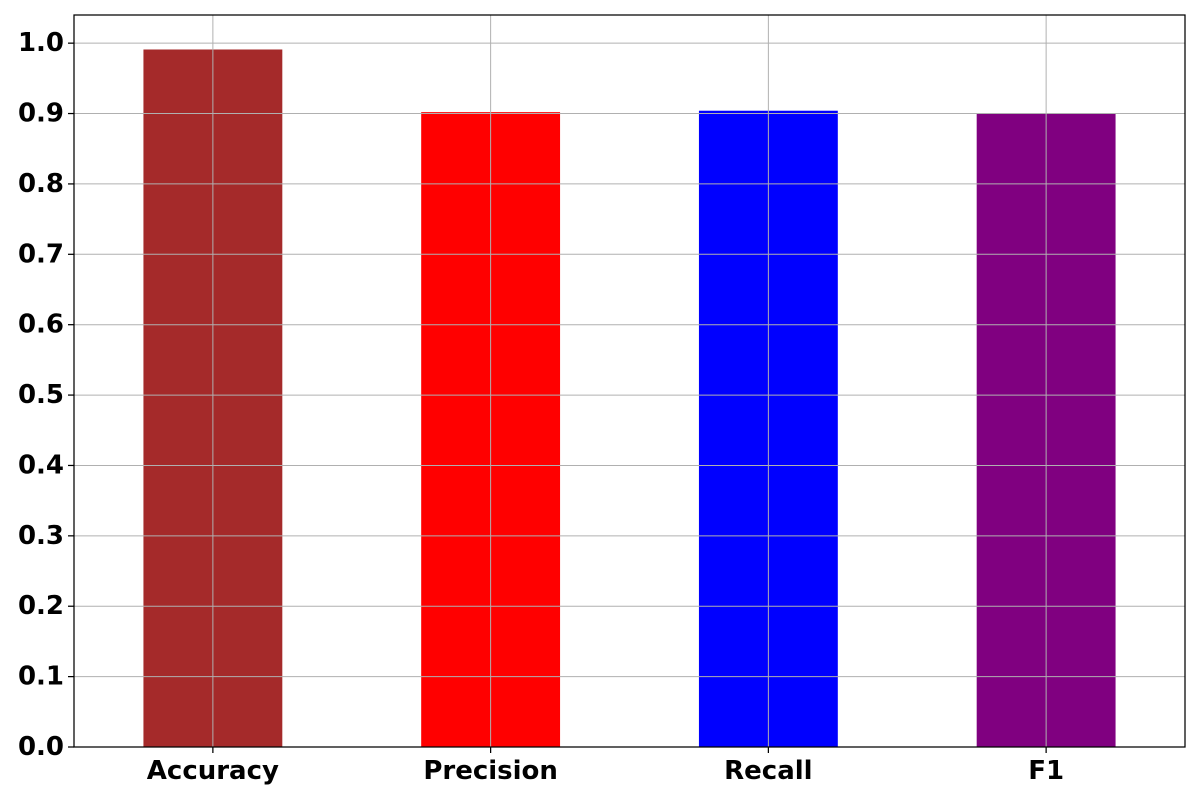 Image resolution: width=1200 pixels, height=800 pixels. Describe the element at coordinates (213, 771) in the screenshot. I see `x-tick-label-accuracy: Accuracy` at that location.